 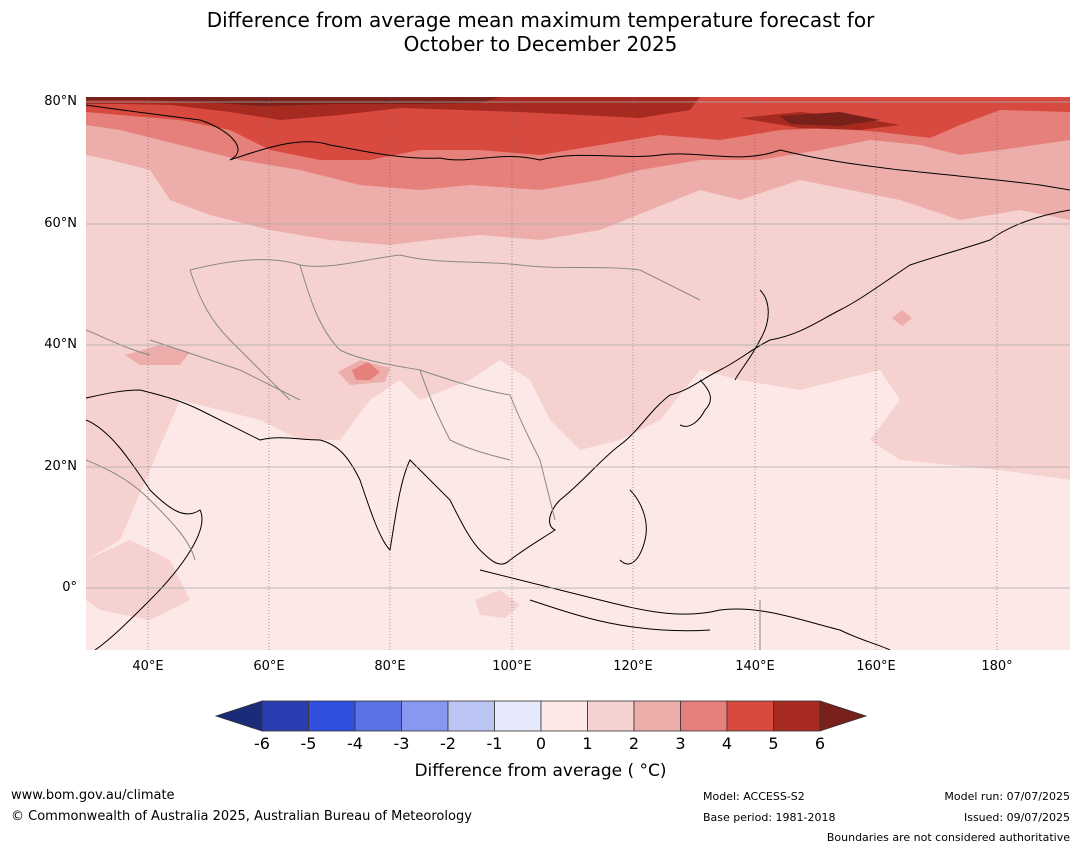 What do you see at coordinates (401, 743) in the screenshot?
I see `colorbar-tick: -3` at bounding box center [401, 743].